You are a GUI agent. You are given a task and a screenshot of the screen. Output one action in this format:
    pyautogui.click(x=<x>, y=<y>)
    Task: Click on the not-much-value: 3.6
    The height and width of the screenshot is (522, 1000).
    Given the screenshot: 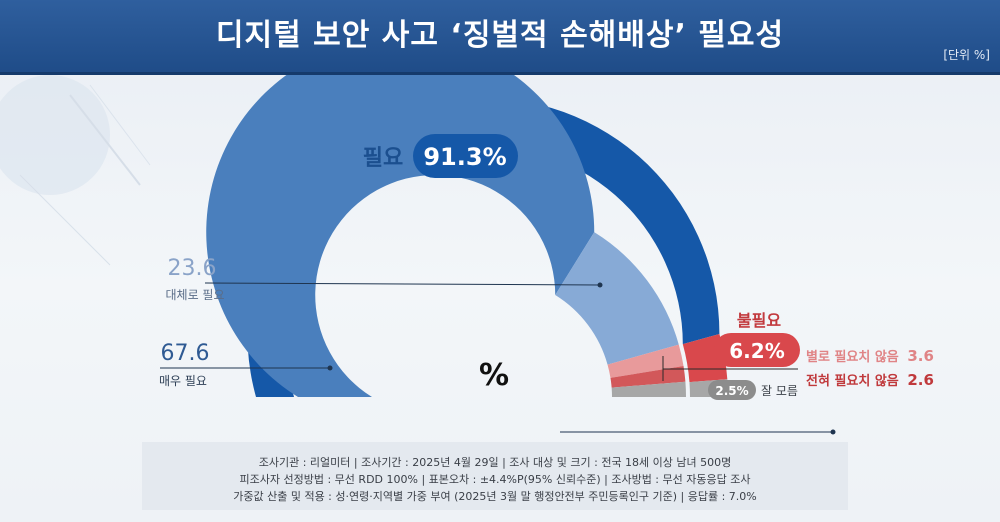 What is the action you would take?
    pyautogui.click(x=920, y=356)
    